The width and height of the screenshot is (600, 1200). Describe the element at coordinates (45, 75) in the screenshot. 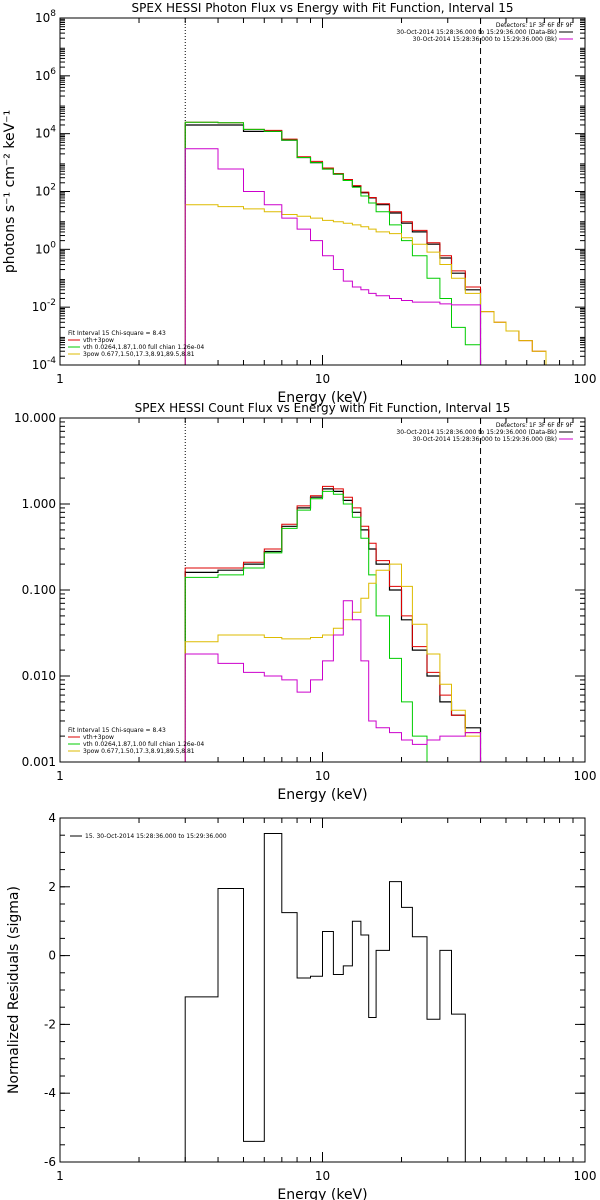

I see `y-tick-label: 10⁶` at that location.